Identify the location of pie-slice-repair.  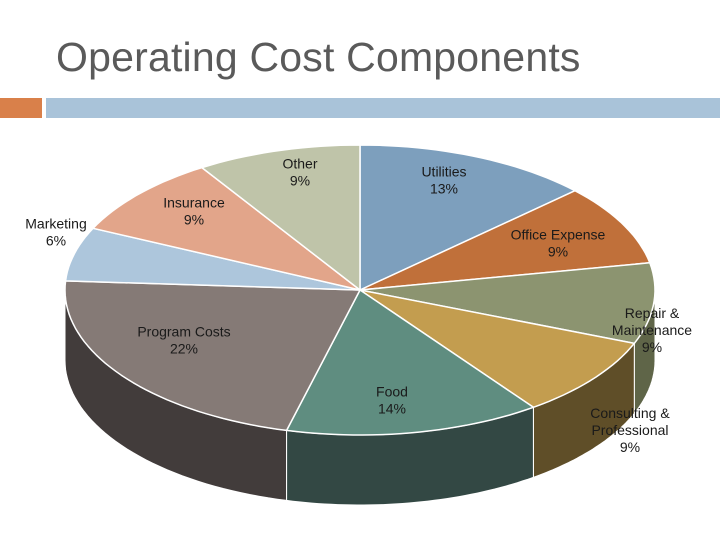
(507, 303).